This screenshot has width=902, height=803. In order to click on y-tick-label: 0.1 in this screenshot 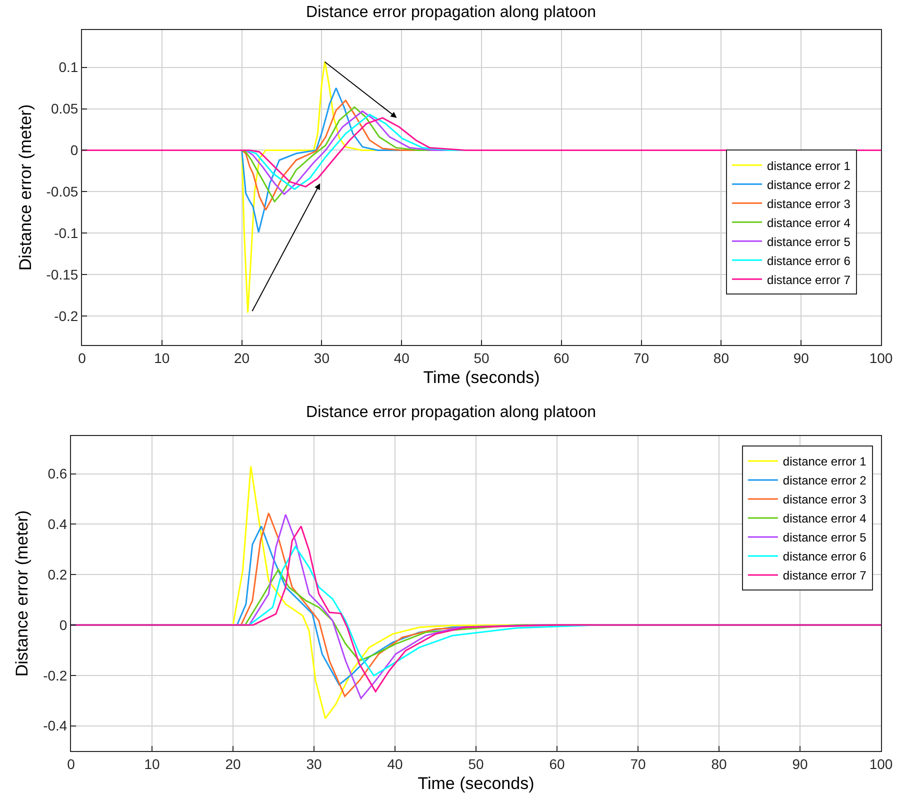, I will do `click(68, 67)`.